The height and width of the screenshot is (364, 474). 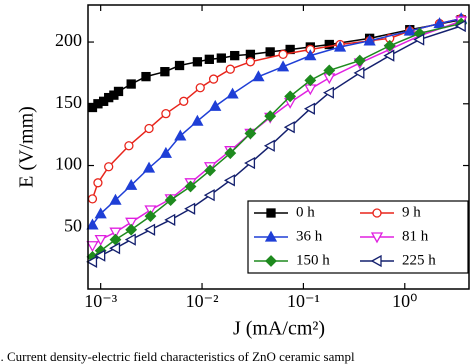 What do you see at coordinates (309, 236) in the screenshot?
I see `legend-label: 36 h` at bounding box center [309, 236].